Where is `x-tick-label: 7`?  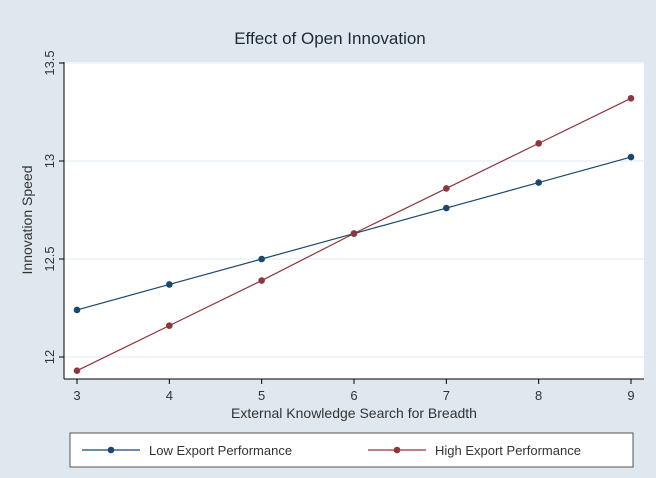
x-tick-label: 7 is located at coordinates (446, 395).